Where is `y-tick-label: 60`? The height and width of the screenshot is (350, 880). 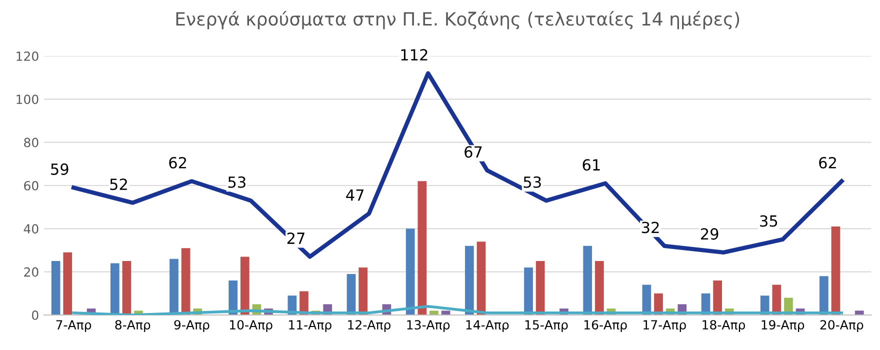
y-tick-label: 60 is located at coordinates (31, 185).